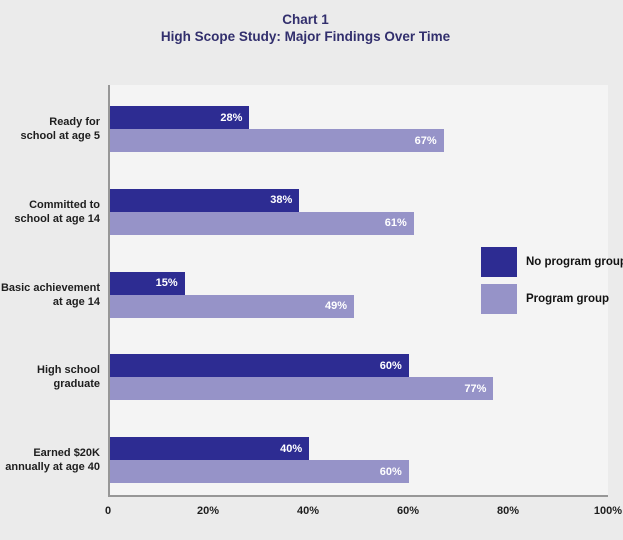  What do you see at coordinates (66, 453) in the screenshot?
I see `category-label-line: Earned $20K` at bounding box center [66, 453].